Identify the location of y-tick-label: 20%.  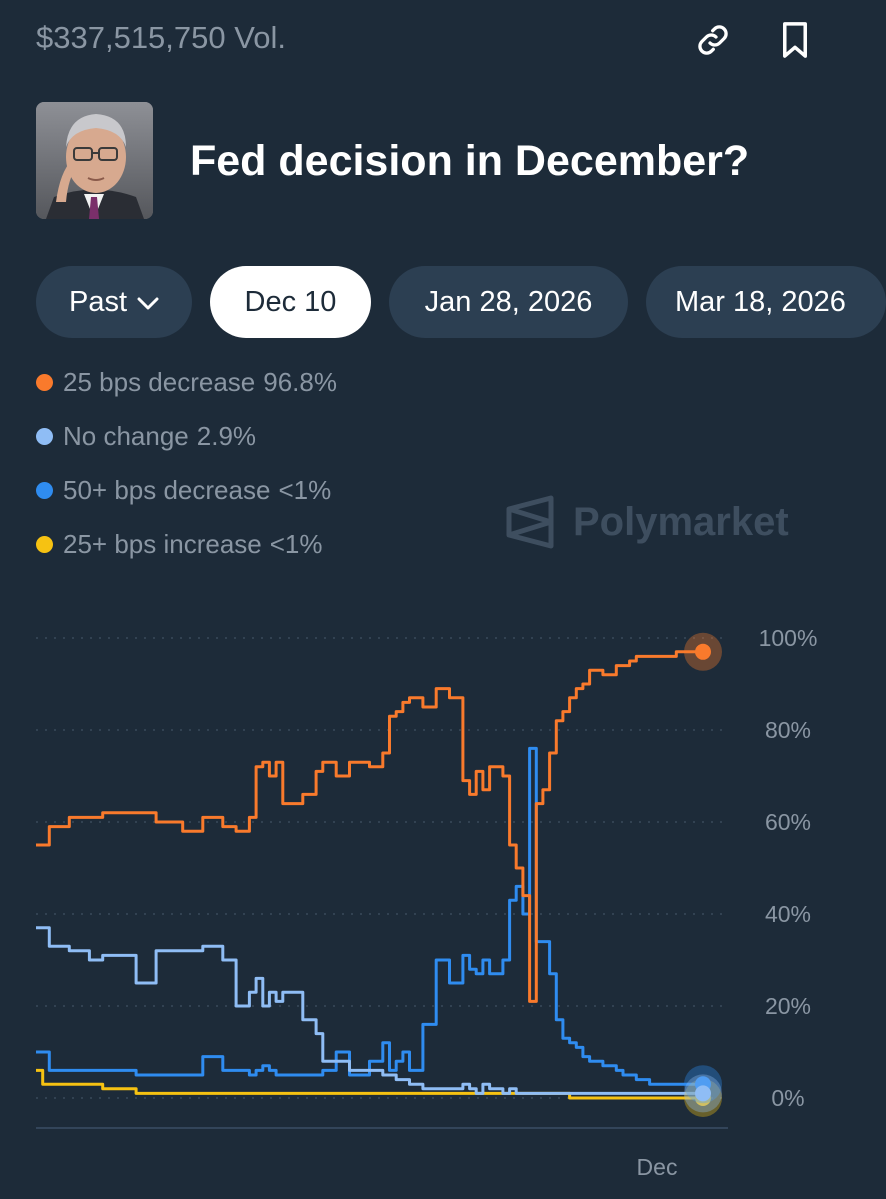
(788, 1006).